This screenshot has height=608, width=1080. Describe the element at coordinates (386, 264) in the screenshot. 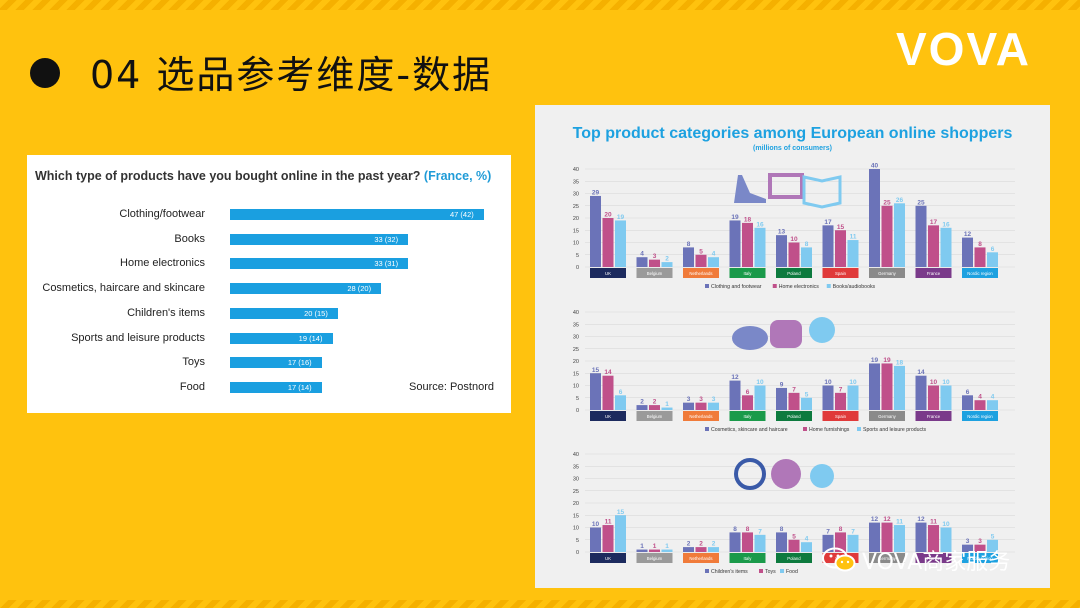

I see `bar-value-label: 33 (31)` at that location.